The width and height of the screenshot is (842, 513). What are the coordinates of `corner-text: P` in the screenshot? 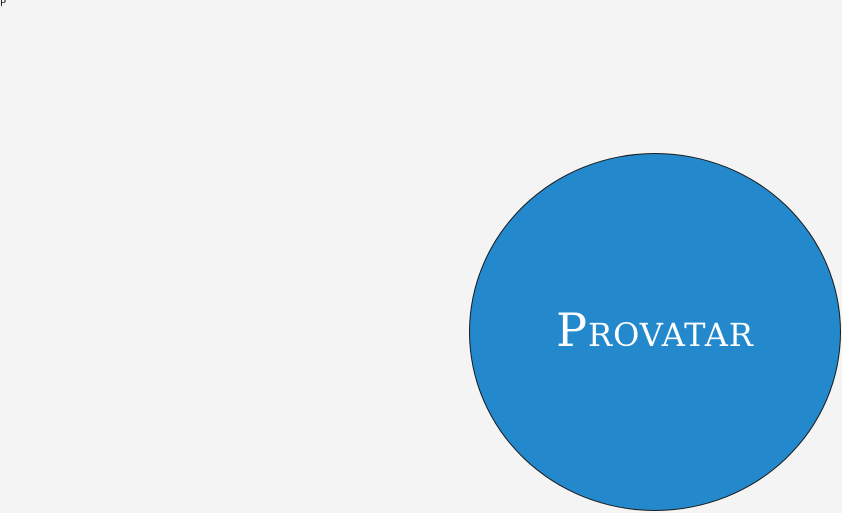 It's located at (3, 4).